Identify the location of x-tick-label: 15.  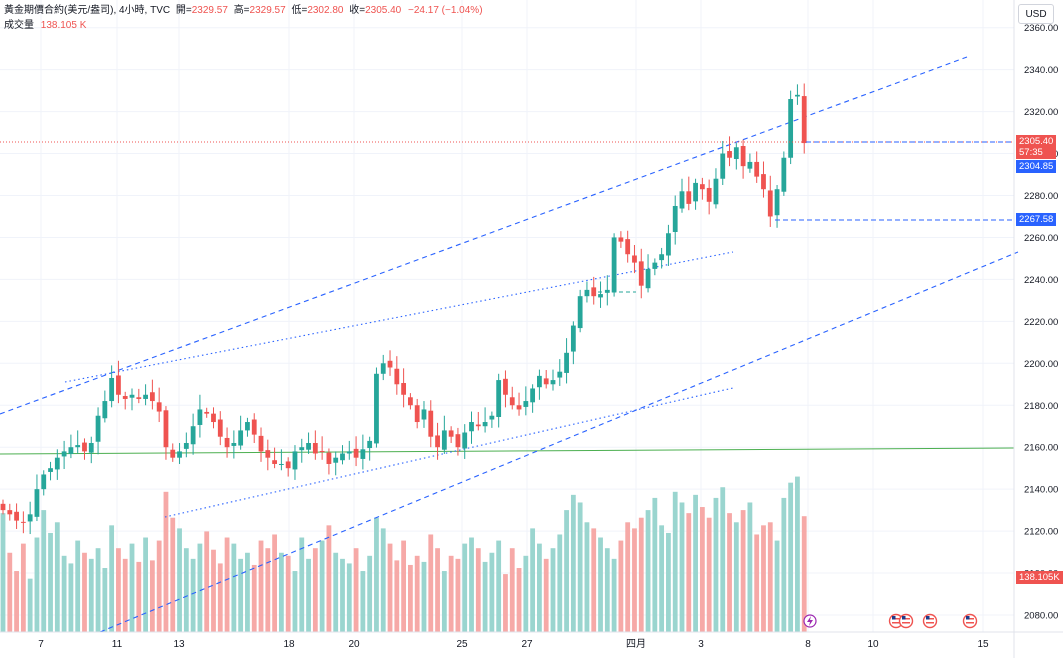
(983, 644).